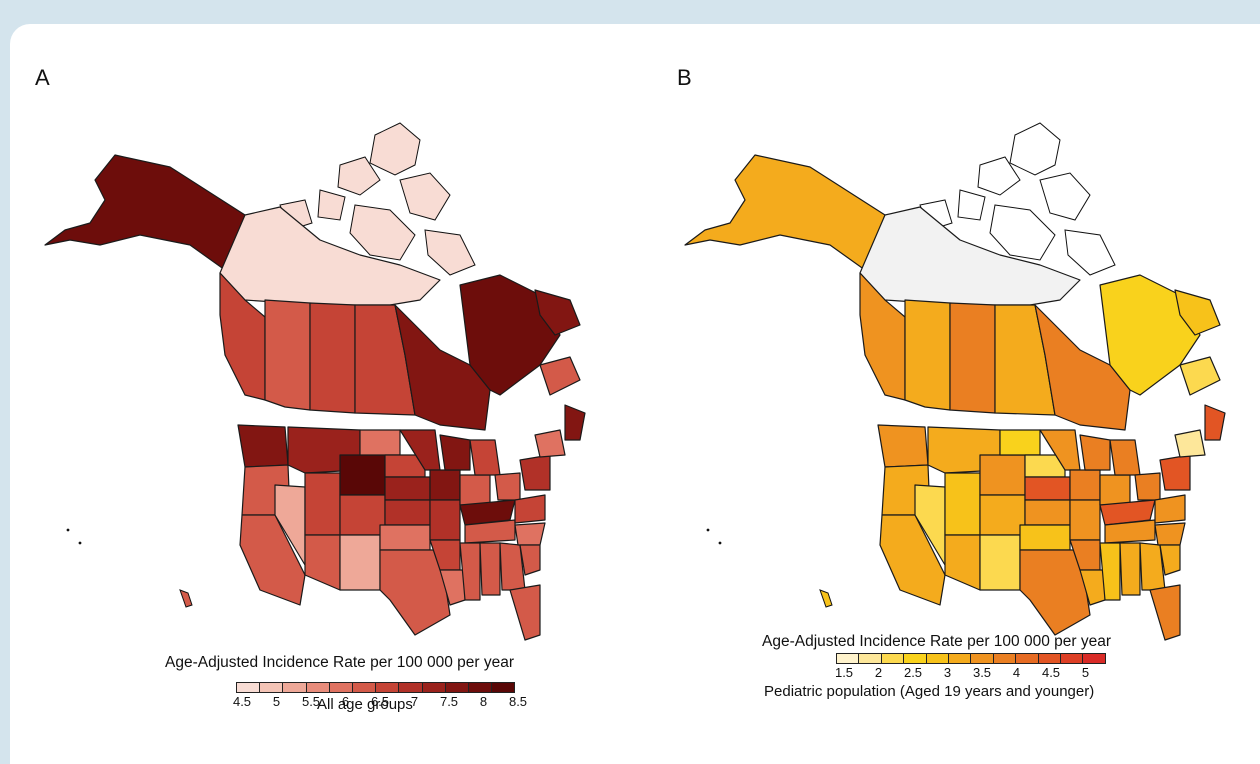 Image resolution: width=1260 pixels, height=764 pixels. Describe the element at coordinates (365, 704) in the screenshot. I see `panel-a-legend-subtitle: All age groups` at that location.